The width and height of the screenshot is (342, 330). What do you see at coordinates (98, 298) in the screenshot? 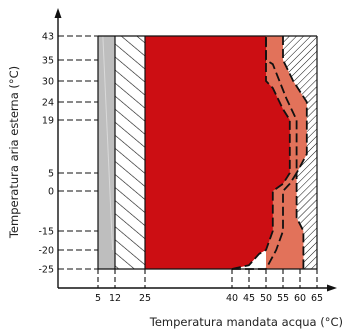
I see `x-tick-label: 5` at bounding box center [98, 298].